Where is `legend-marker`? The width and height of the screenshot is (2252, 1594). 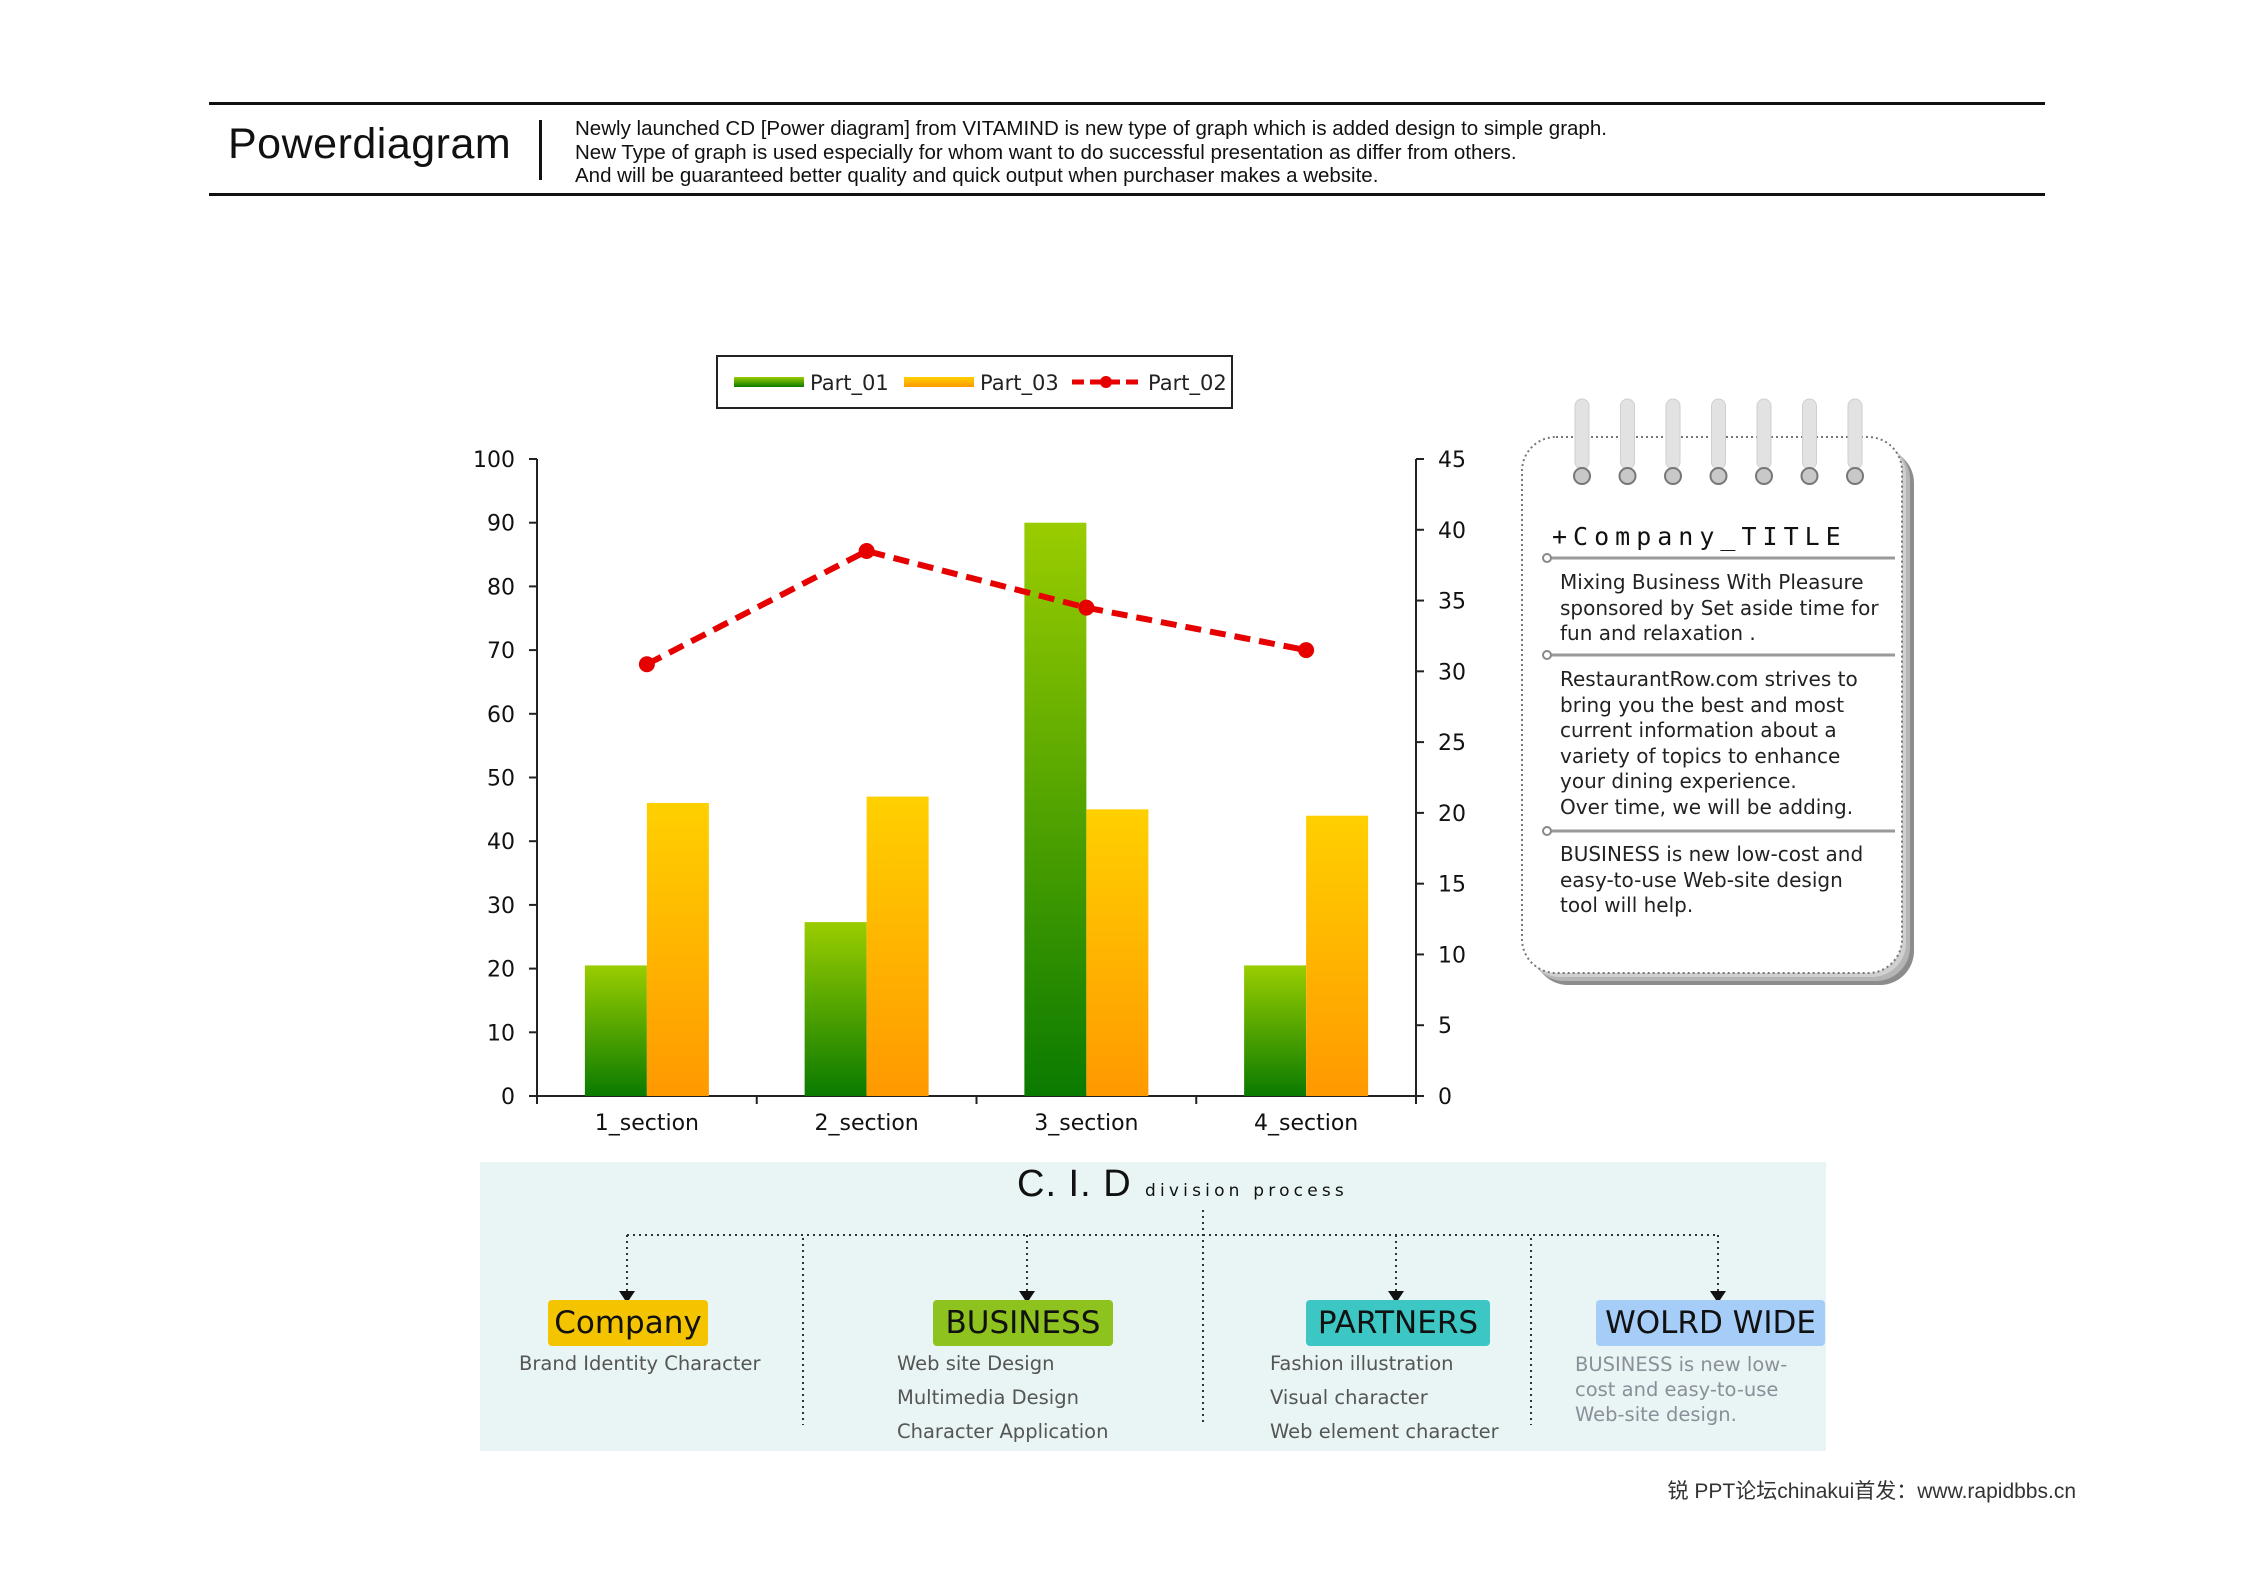 legend-marker is located at coordinates (1106, 382).